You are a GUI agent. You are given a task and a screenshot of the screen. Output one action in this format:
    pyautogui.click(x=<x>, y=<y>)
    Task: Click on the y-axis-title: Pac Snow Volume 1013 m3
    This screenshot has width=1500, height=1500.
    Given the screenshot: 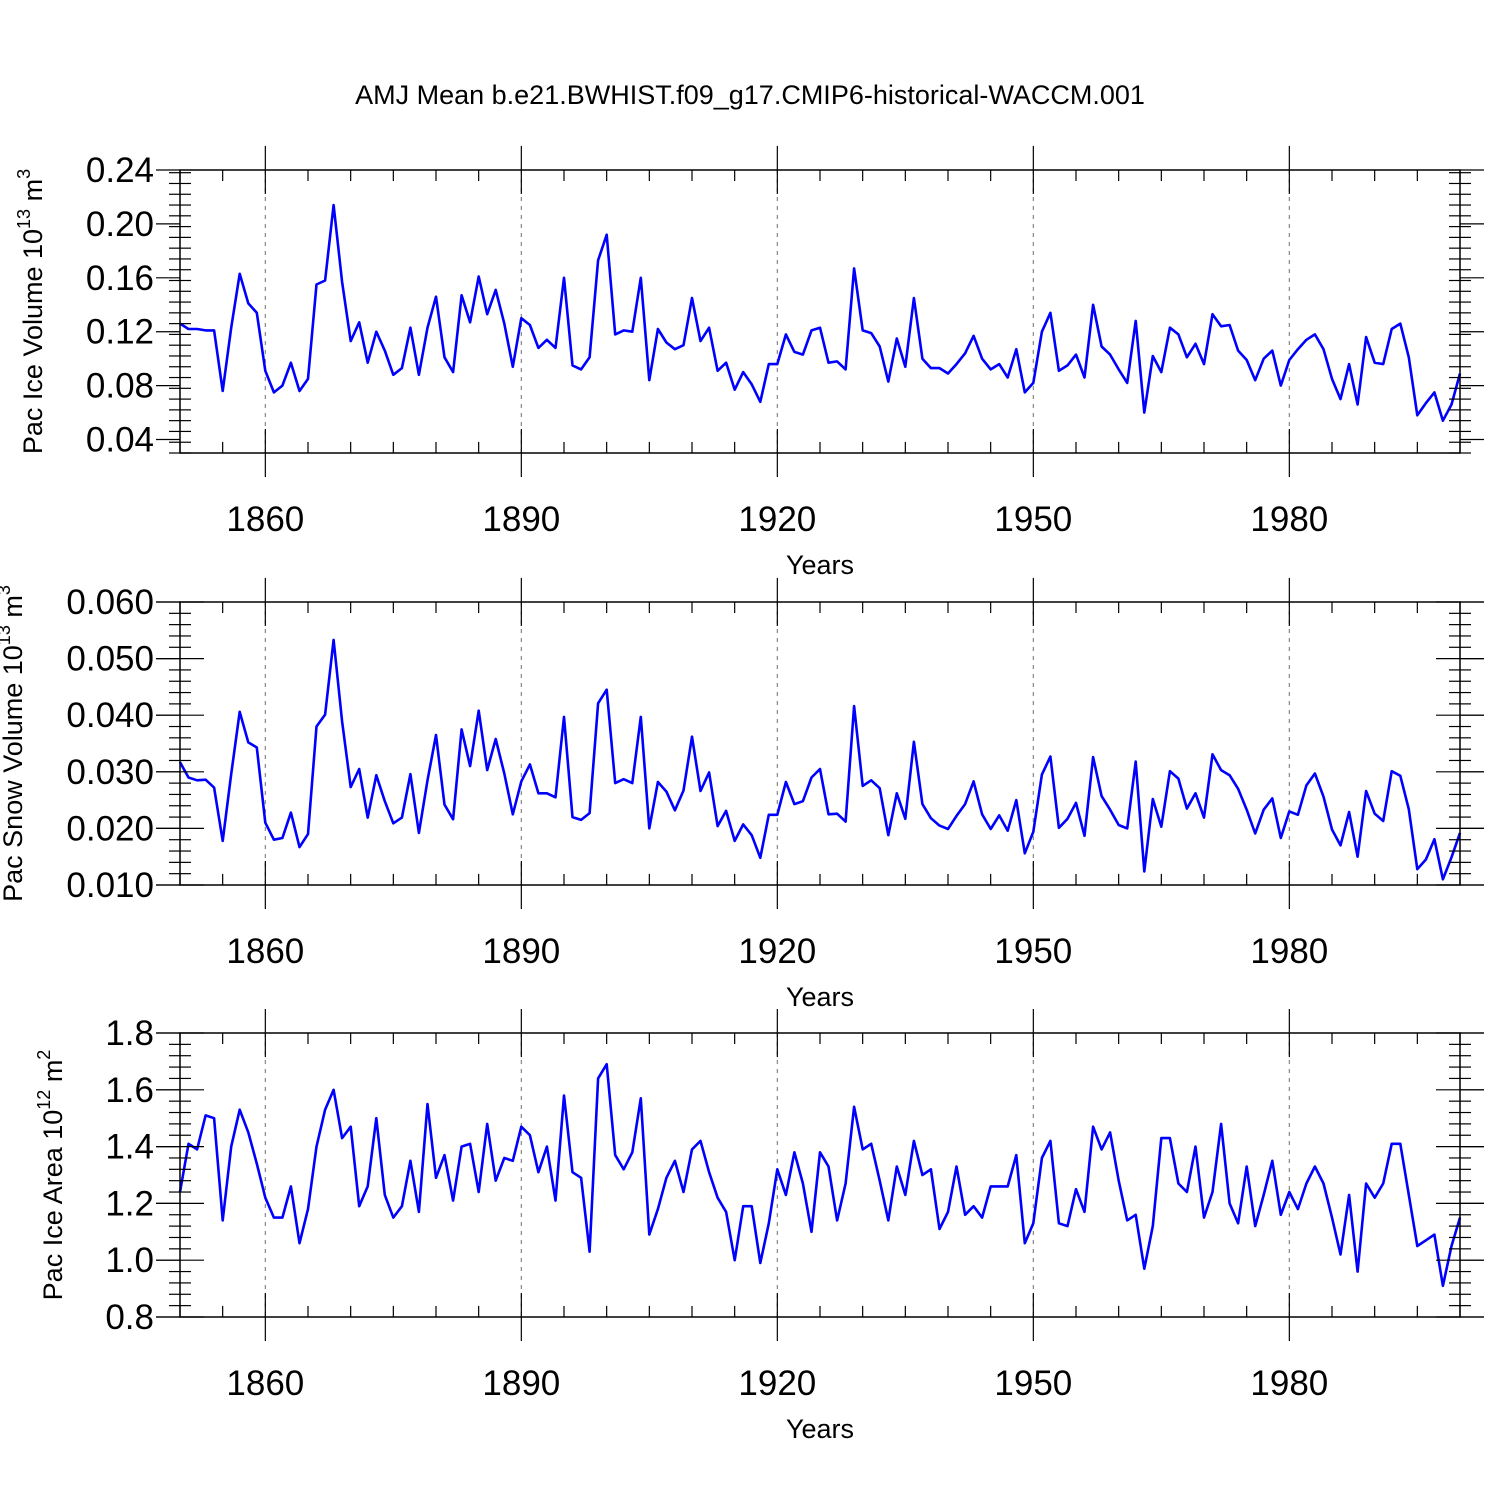 What is the action you would take?
    pyautogui.click(x=14, y=743)
    